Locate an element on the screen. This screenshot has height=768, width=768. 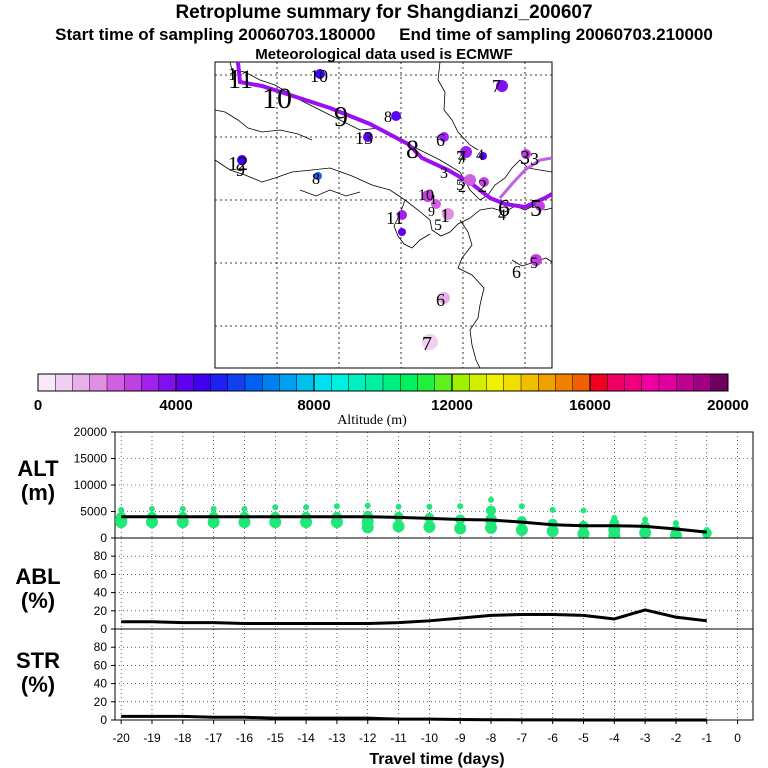
y-tick-label: 40 is located at coordinates (101, 684).